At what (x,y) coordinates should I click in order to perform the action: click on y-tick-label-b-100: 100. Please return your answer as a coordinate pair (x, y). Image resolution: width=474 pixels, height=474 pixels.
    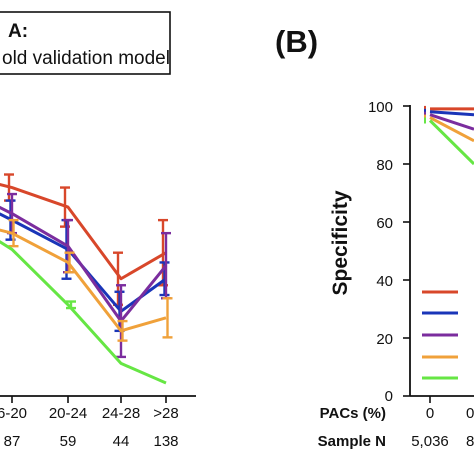
    Looking at the image, I should click on (380, 107).